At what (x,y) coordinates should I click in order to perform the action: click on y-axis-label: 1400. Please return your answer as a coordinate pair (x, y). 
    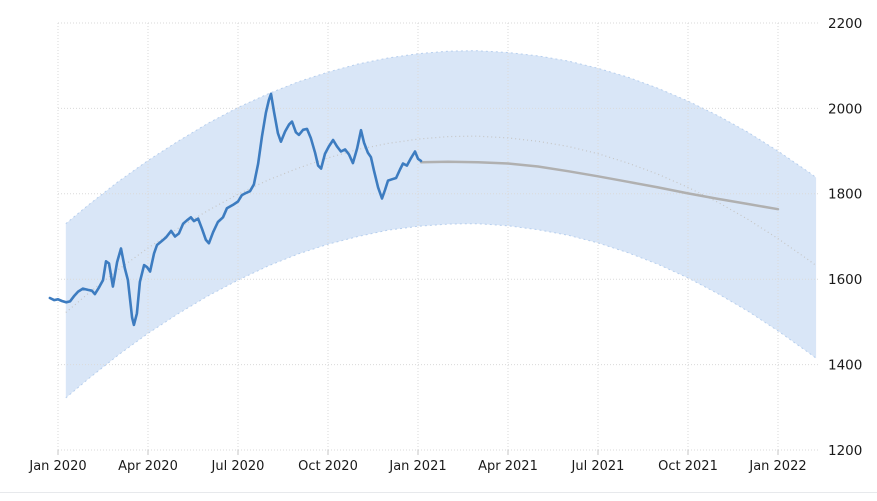
    Looking at the image, I should click on (845, 365).